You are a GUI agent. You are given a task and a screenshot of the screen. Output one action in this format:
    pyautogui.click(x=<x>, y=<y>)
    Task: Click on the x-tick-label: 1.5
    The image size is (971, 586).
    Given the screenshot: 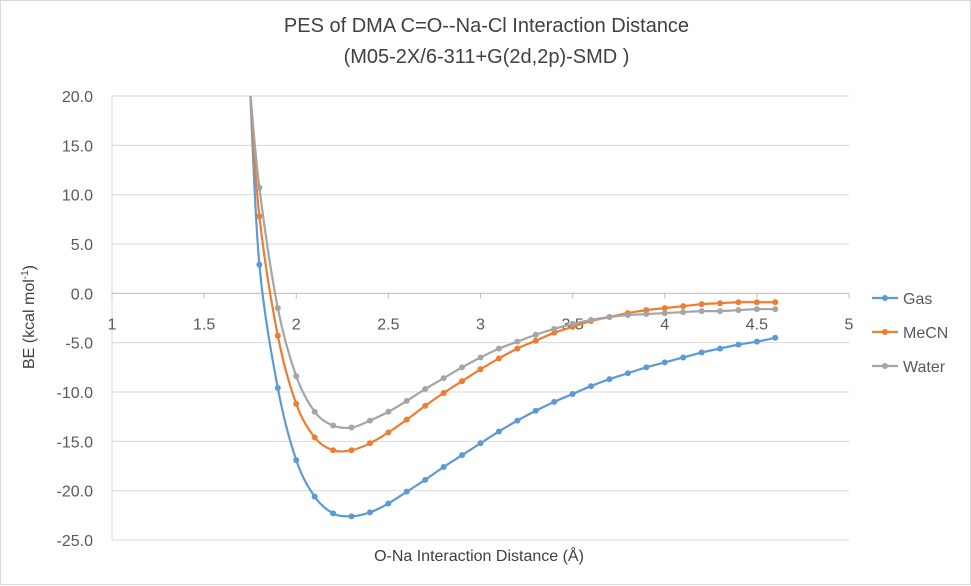 What is the action you would take?
    pyautogui.click(x=204, y=324)
    